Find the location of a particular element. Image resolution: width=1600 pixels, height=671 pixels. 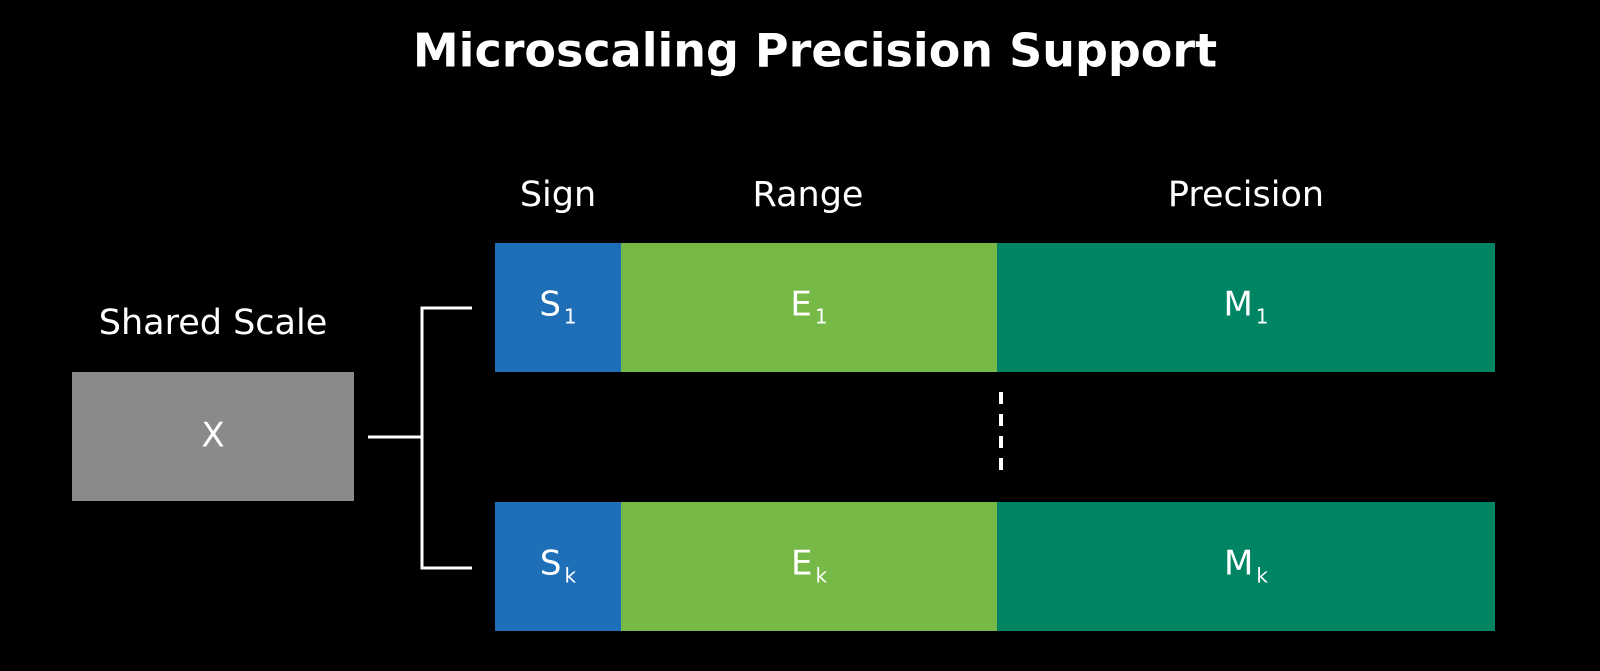

bracket is located at coordinates (420, 438).